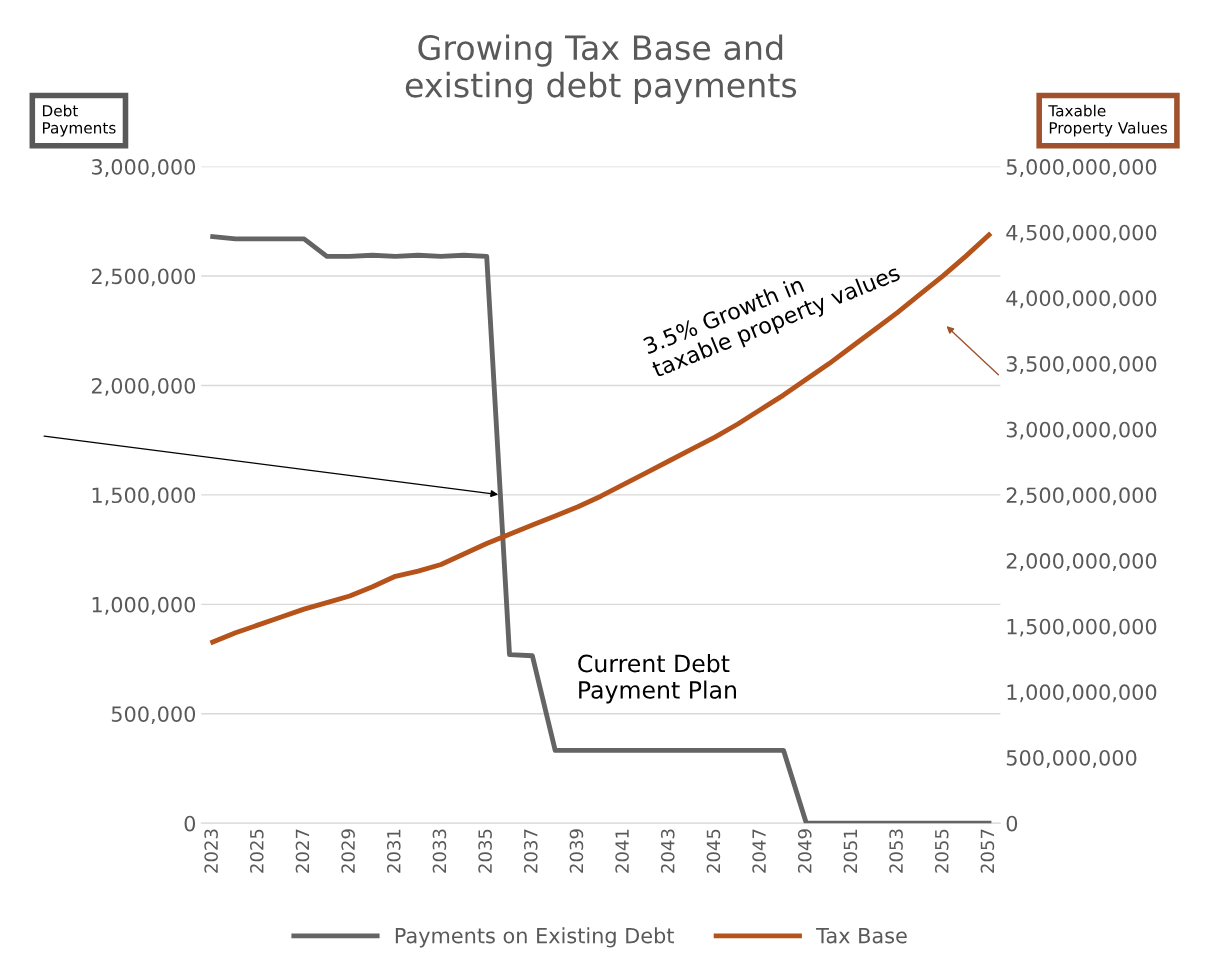 The width and height of the screenshot is (1220, 980). Describe the element at coordinates (1081, 168) in the screenshot. I see `y2-tick-label: 5,000,000,000` at that location.